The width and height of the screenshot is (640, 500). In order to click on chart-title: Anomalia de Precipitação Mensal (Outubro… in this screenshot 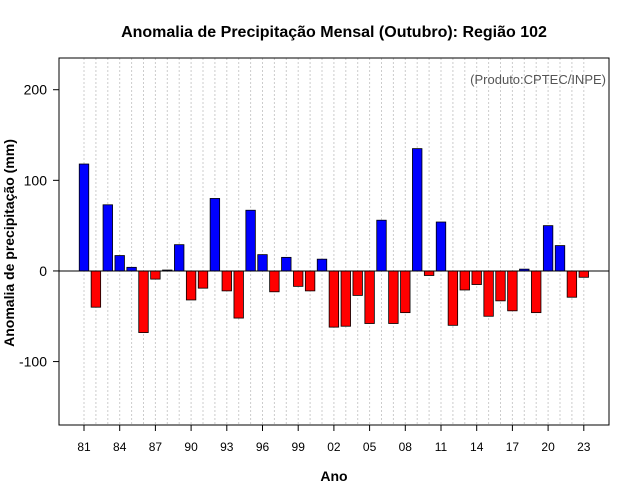, I will do `click(334, 32)`.